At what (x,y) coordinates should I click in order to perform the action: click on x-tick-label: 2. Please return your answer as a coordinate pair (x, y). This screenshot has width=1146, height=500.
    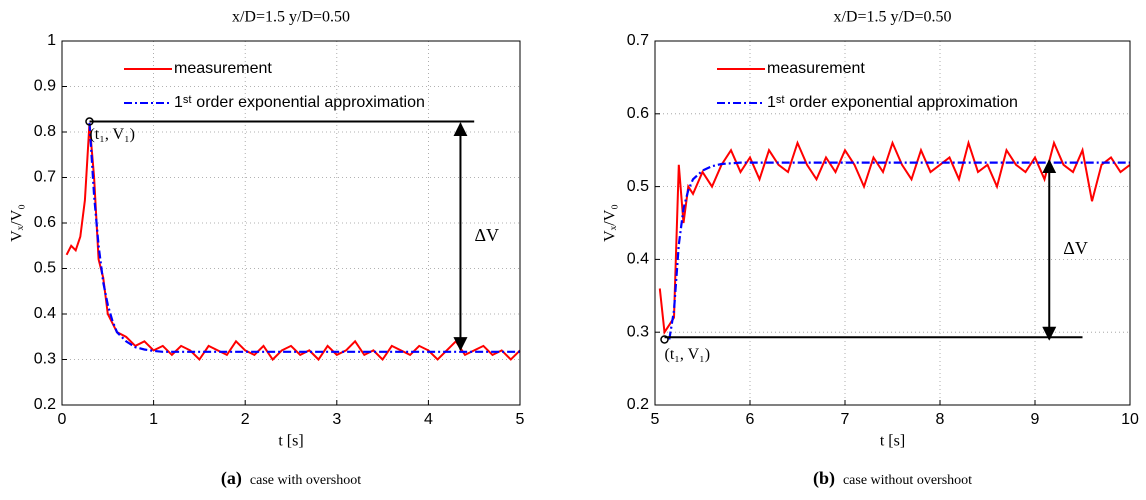
    Looking at the image, I should click on (245, 419).